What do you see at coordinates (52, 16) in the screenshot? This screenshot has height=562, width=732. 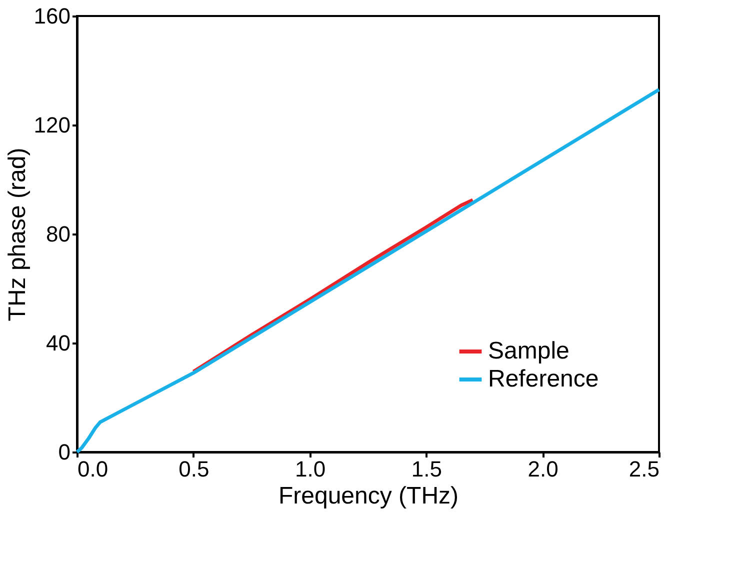 I see `y-tick-label: 160` at bounding box center [52, 16].